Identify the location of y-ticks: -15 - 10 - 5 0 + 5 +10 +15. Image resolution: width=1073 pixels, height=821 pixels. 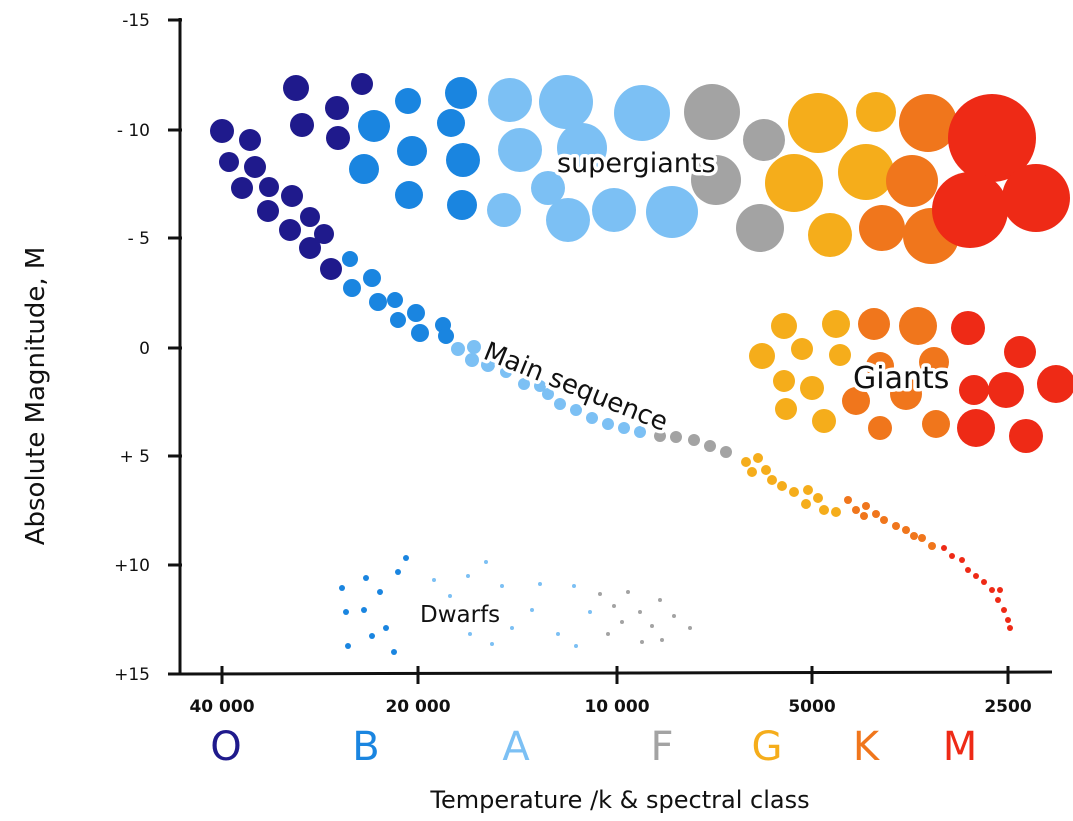
(148, 348).